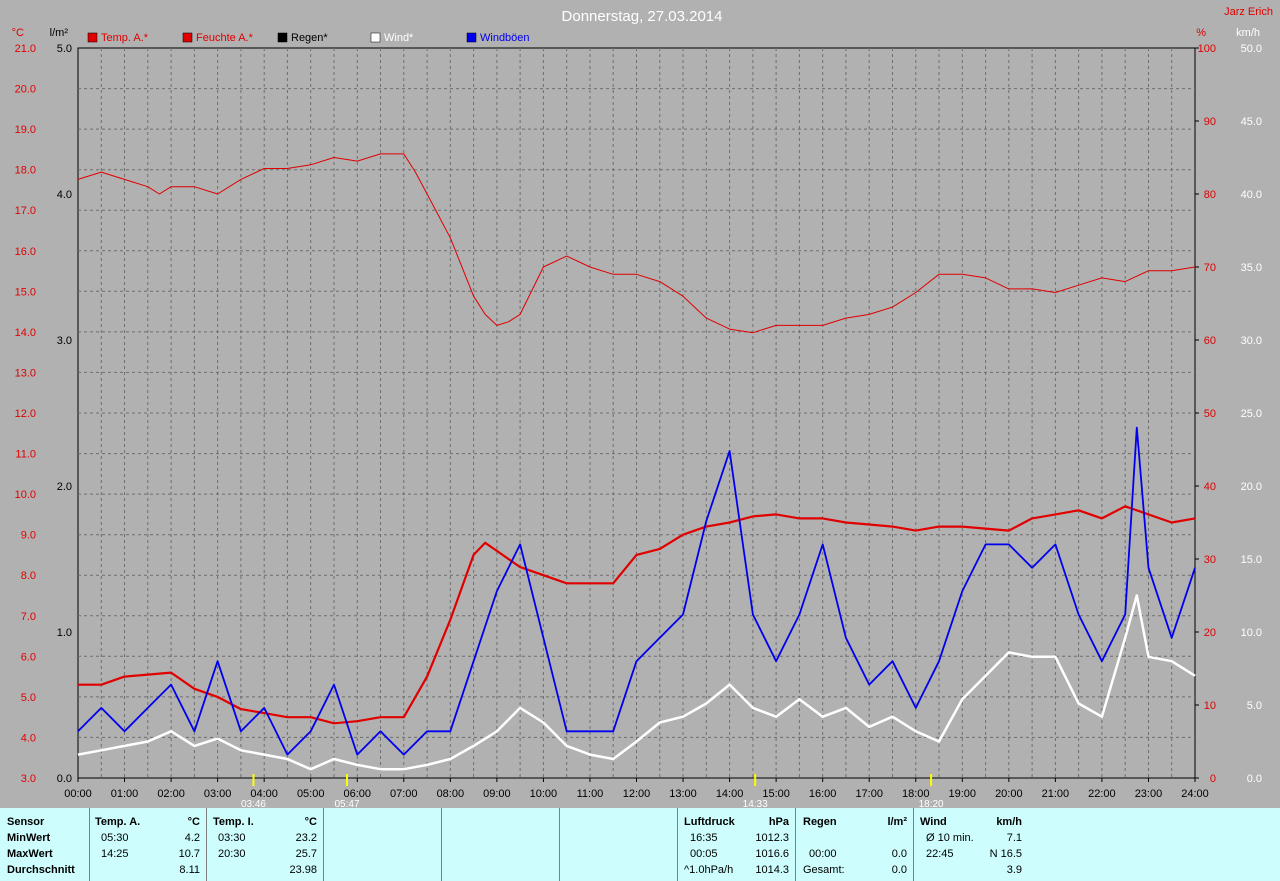 The height and width of the screenshot is (881, 1280). What do you see at coordinates (1210, 122) in the screenshot?
I see `humidity-tick-label: 90` at bounding box center [1210, 122].